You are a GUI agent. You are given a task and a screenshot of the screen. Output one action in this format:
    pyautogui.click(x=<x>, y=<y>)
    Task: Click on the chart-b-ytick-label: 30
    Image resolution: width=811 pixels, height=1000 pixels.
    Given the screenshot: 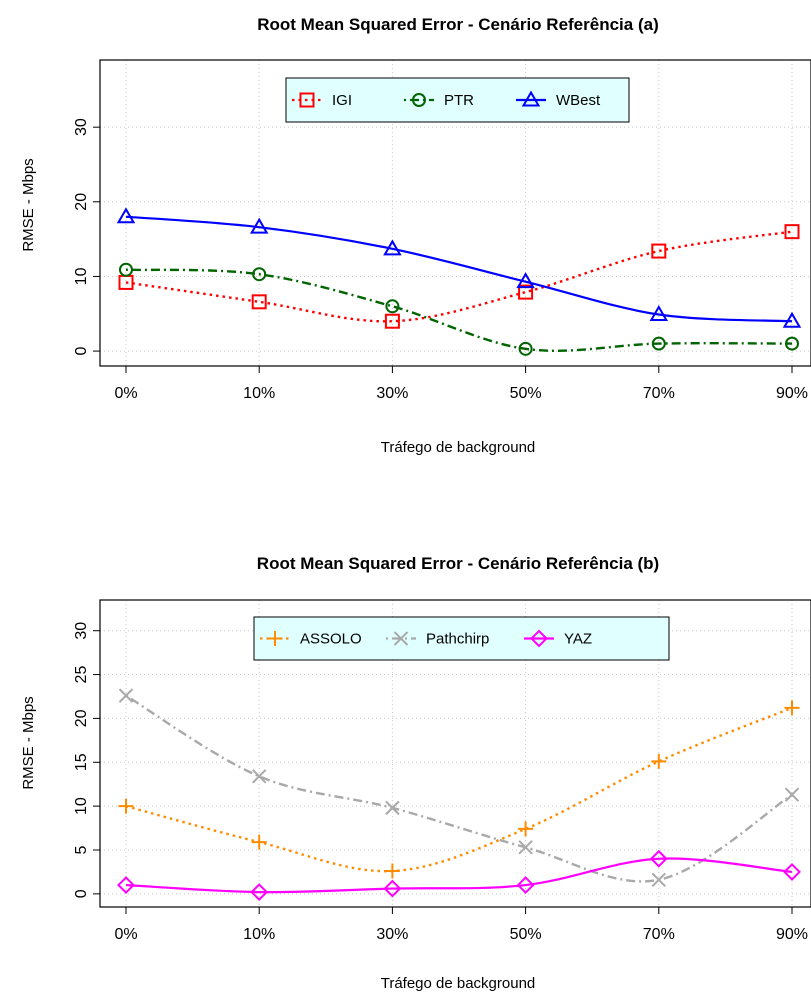 What is the action you would take?
    pyautogui.click(x=81, y=631)
    